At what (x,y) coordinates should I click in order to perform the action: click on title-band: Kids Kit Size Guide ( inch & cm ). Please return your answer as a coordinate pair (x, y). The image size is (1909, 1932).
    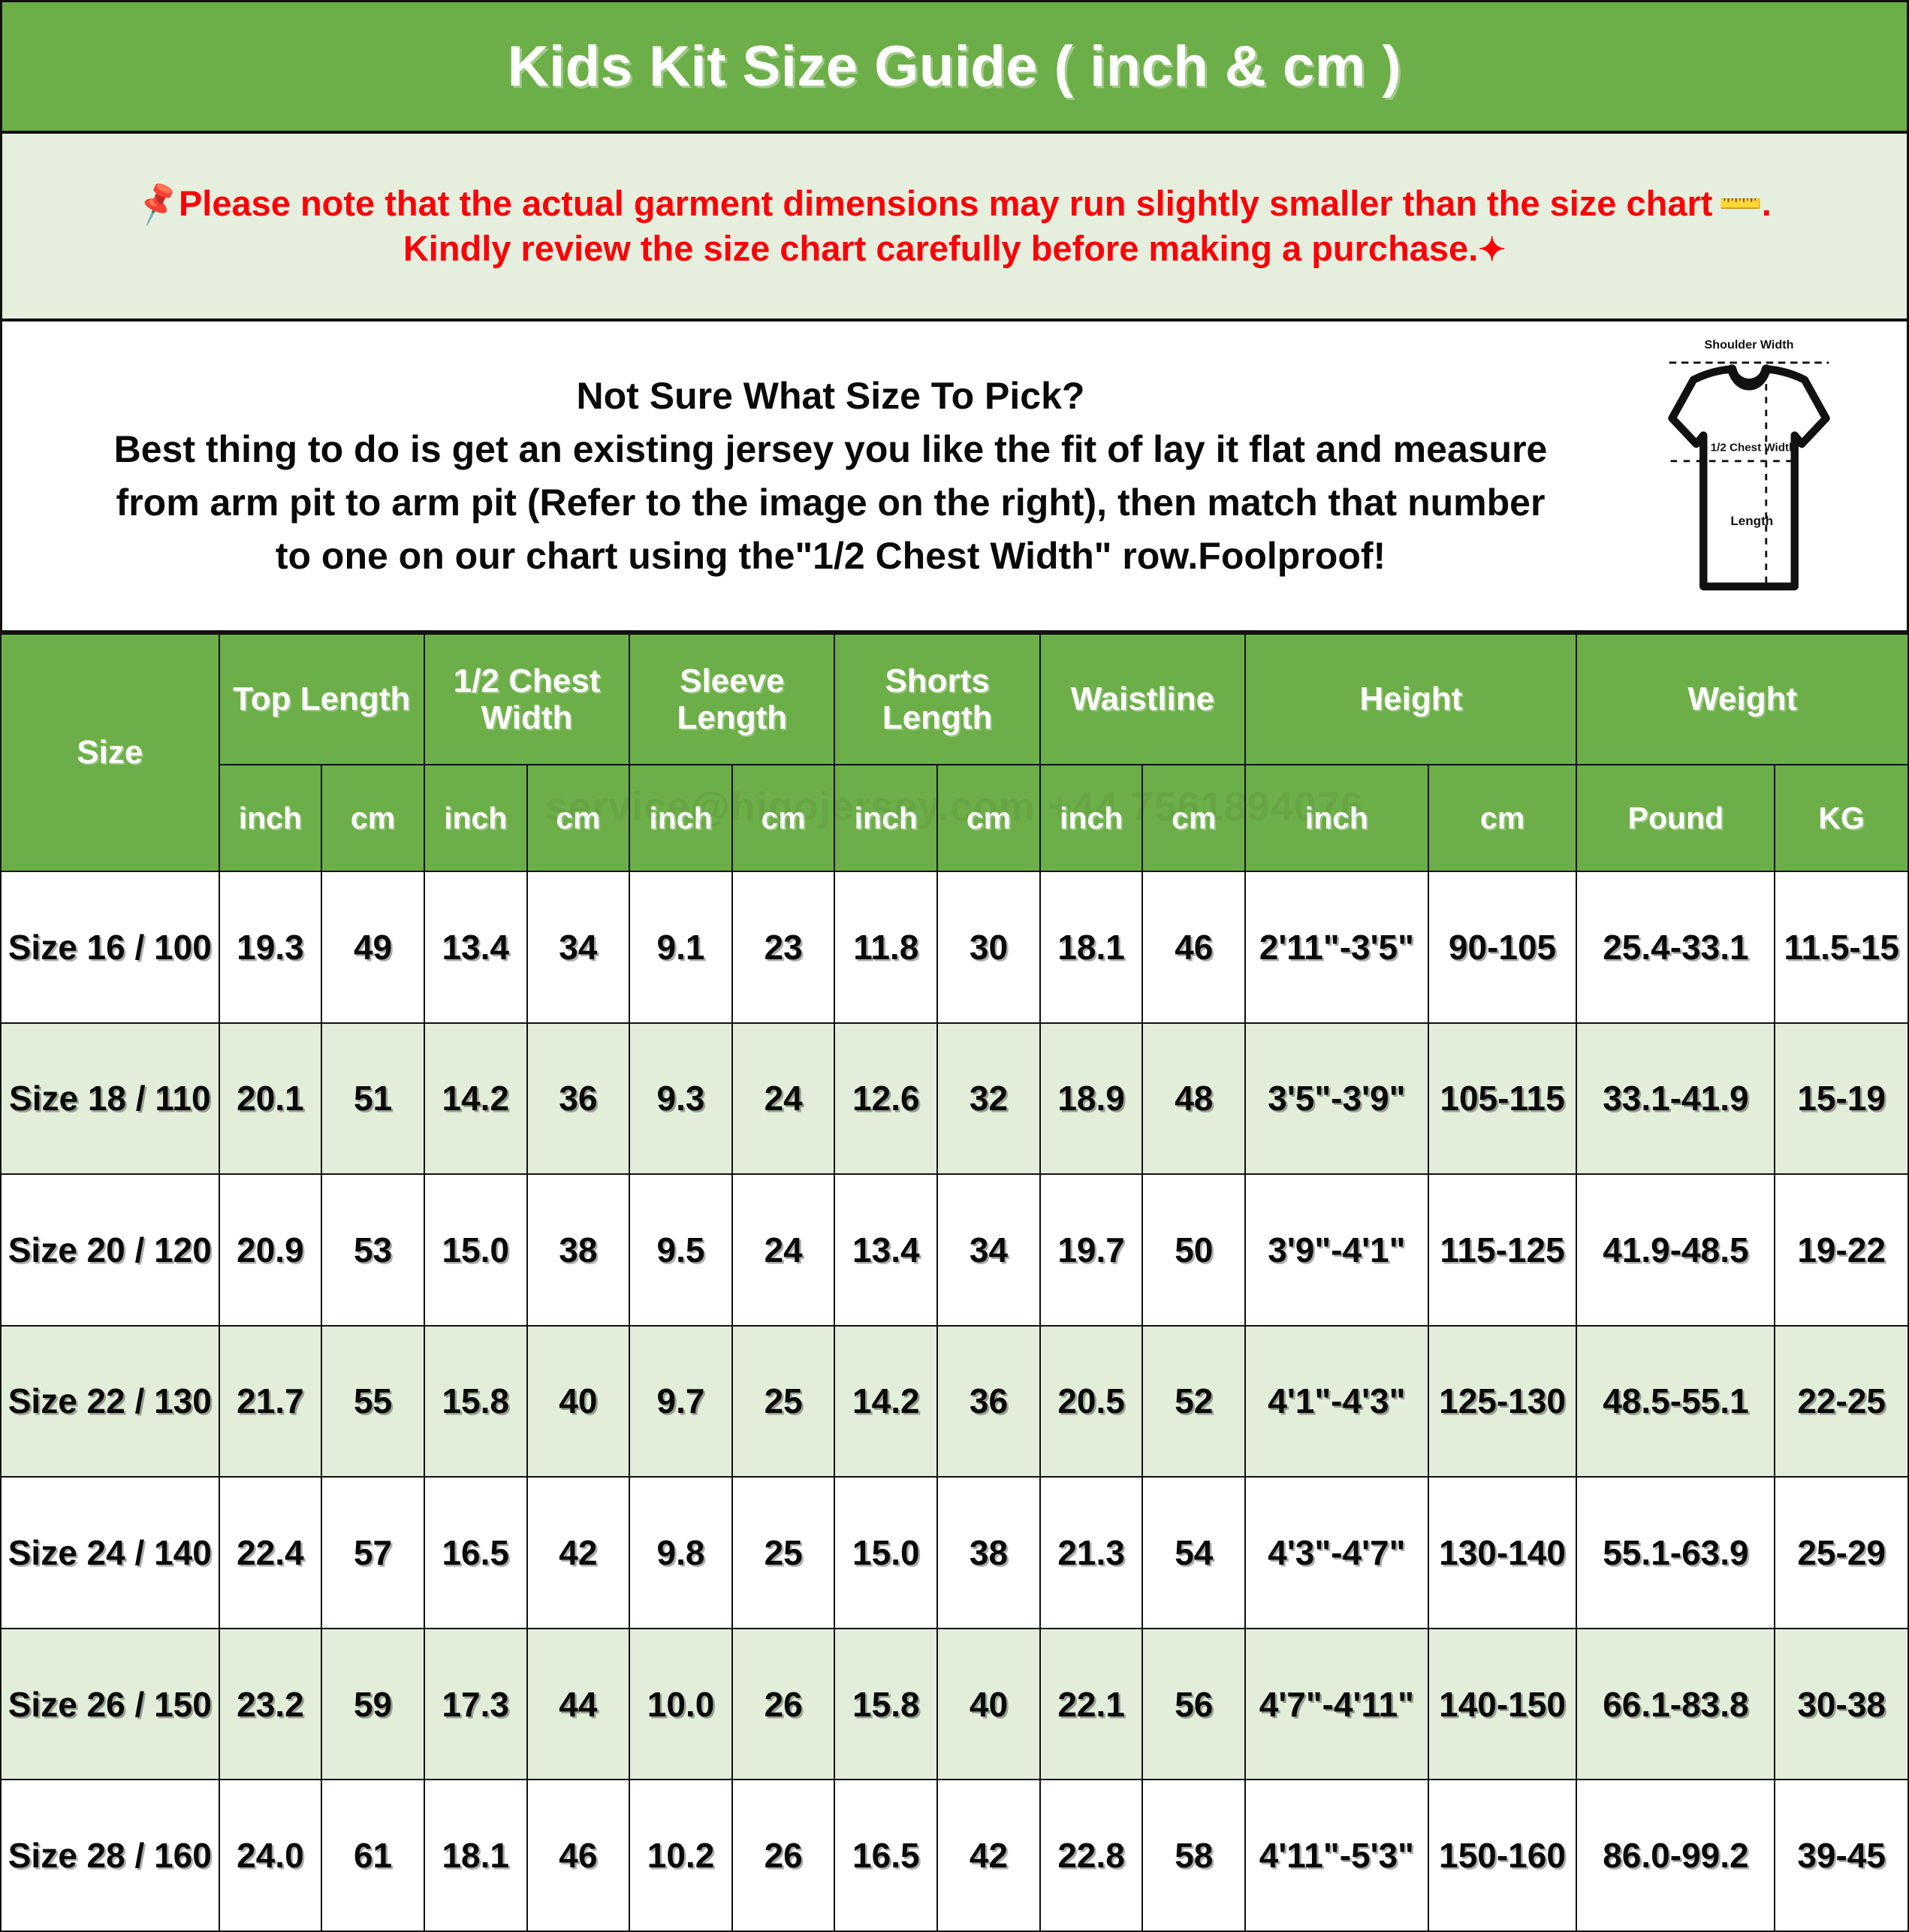
    Looking at the image, I should click on (954, 67).